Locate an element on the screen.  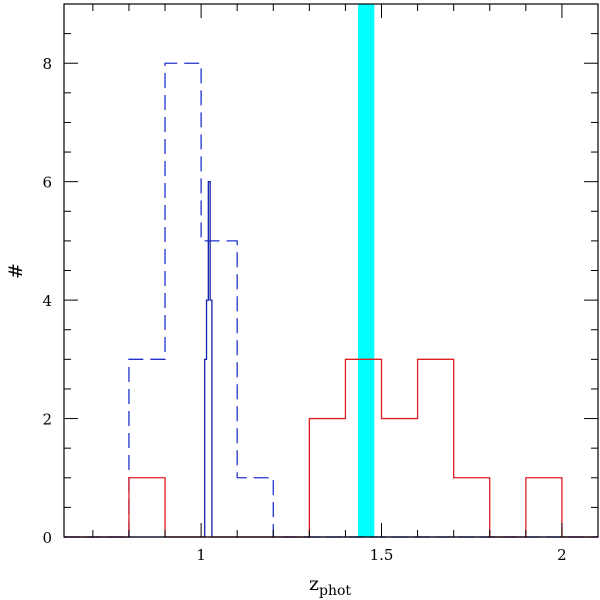
y-tick-label: 0 is located at coordinates (47, 538).